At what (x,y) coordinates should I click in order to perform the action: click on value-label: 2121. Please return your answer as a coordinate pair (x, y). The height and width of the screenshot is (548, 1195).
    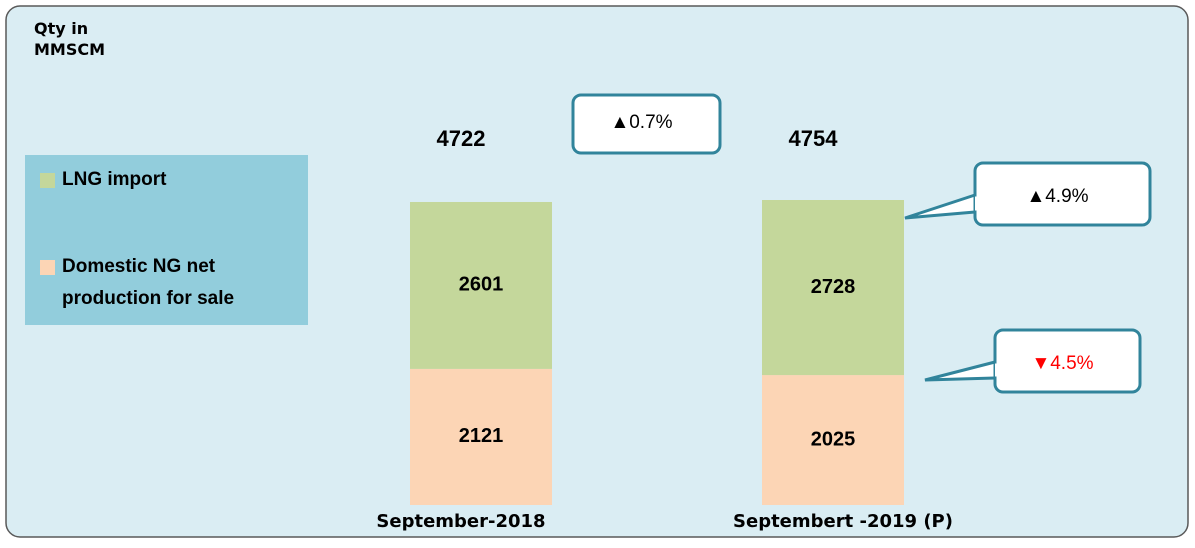
    Looking at the image, I should click on (481, 436).